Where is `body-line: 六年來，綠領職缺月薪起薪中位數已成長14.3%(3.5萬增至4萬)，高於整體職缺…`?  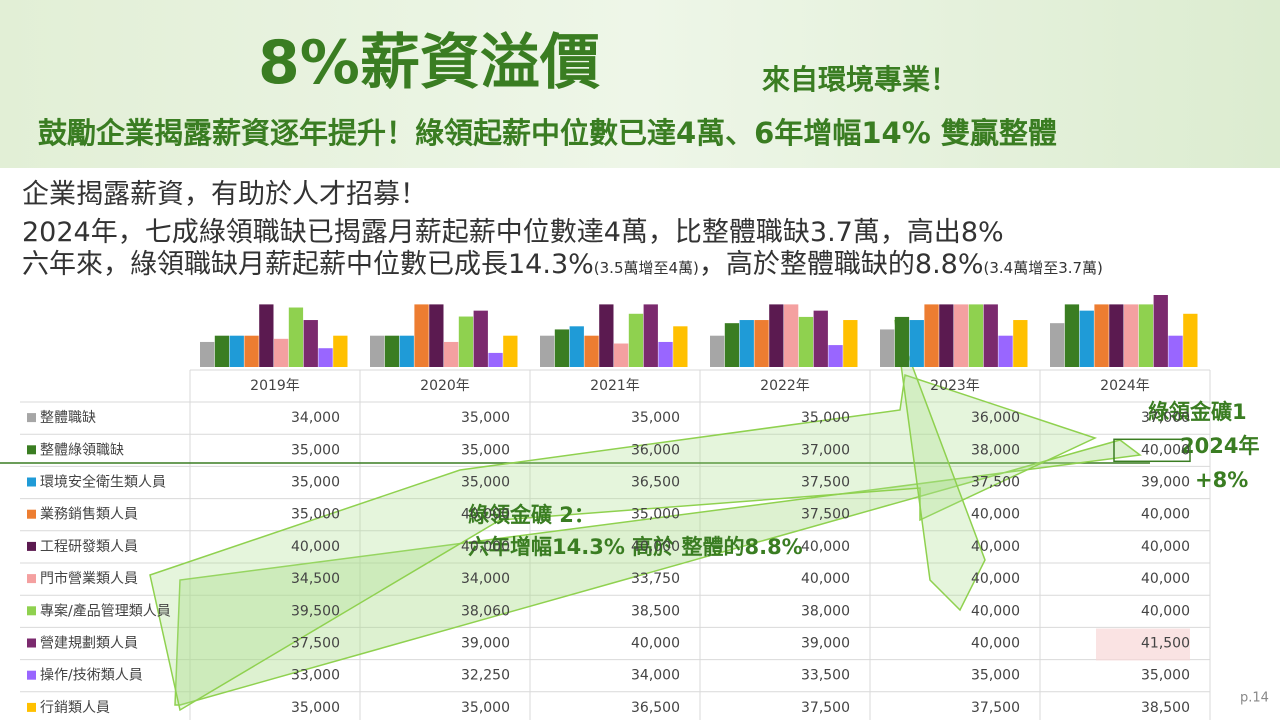
body-line: 六年來，綠領職缺月薪起薪中位數已成長14.3%(3.5萬增至4萬)，高於整體職缺… is located at coordinates (647, 266).